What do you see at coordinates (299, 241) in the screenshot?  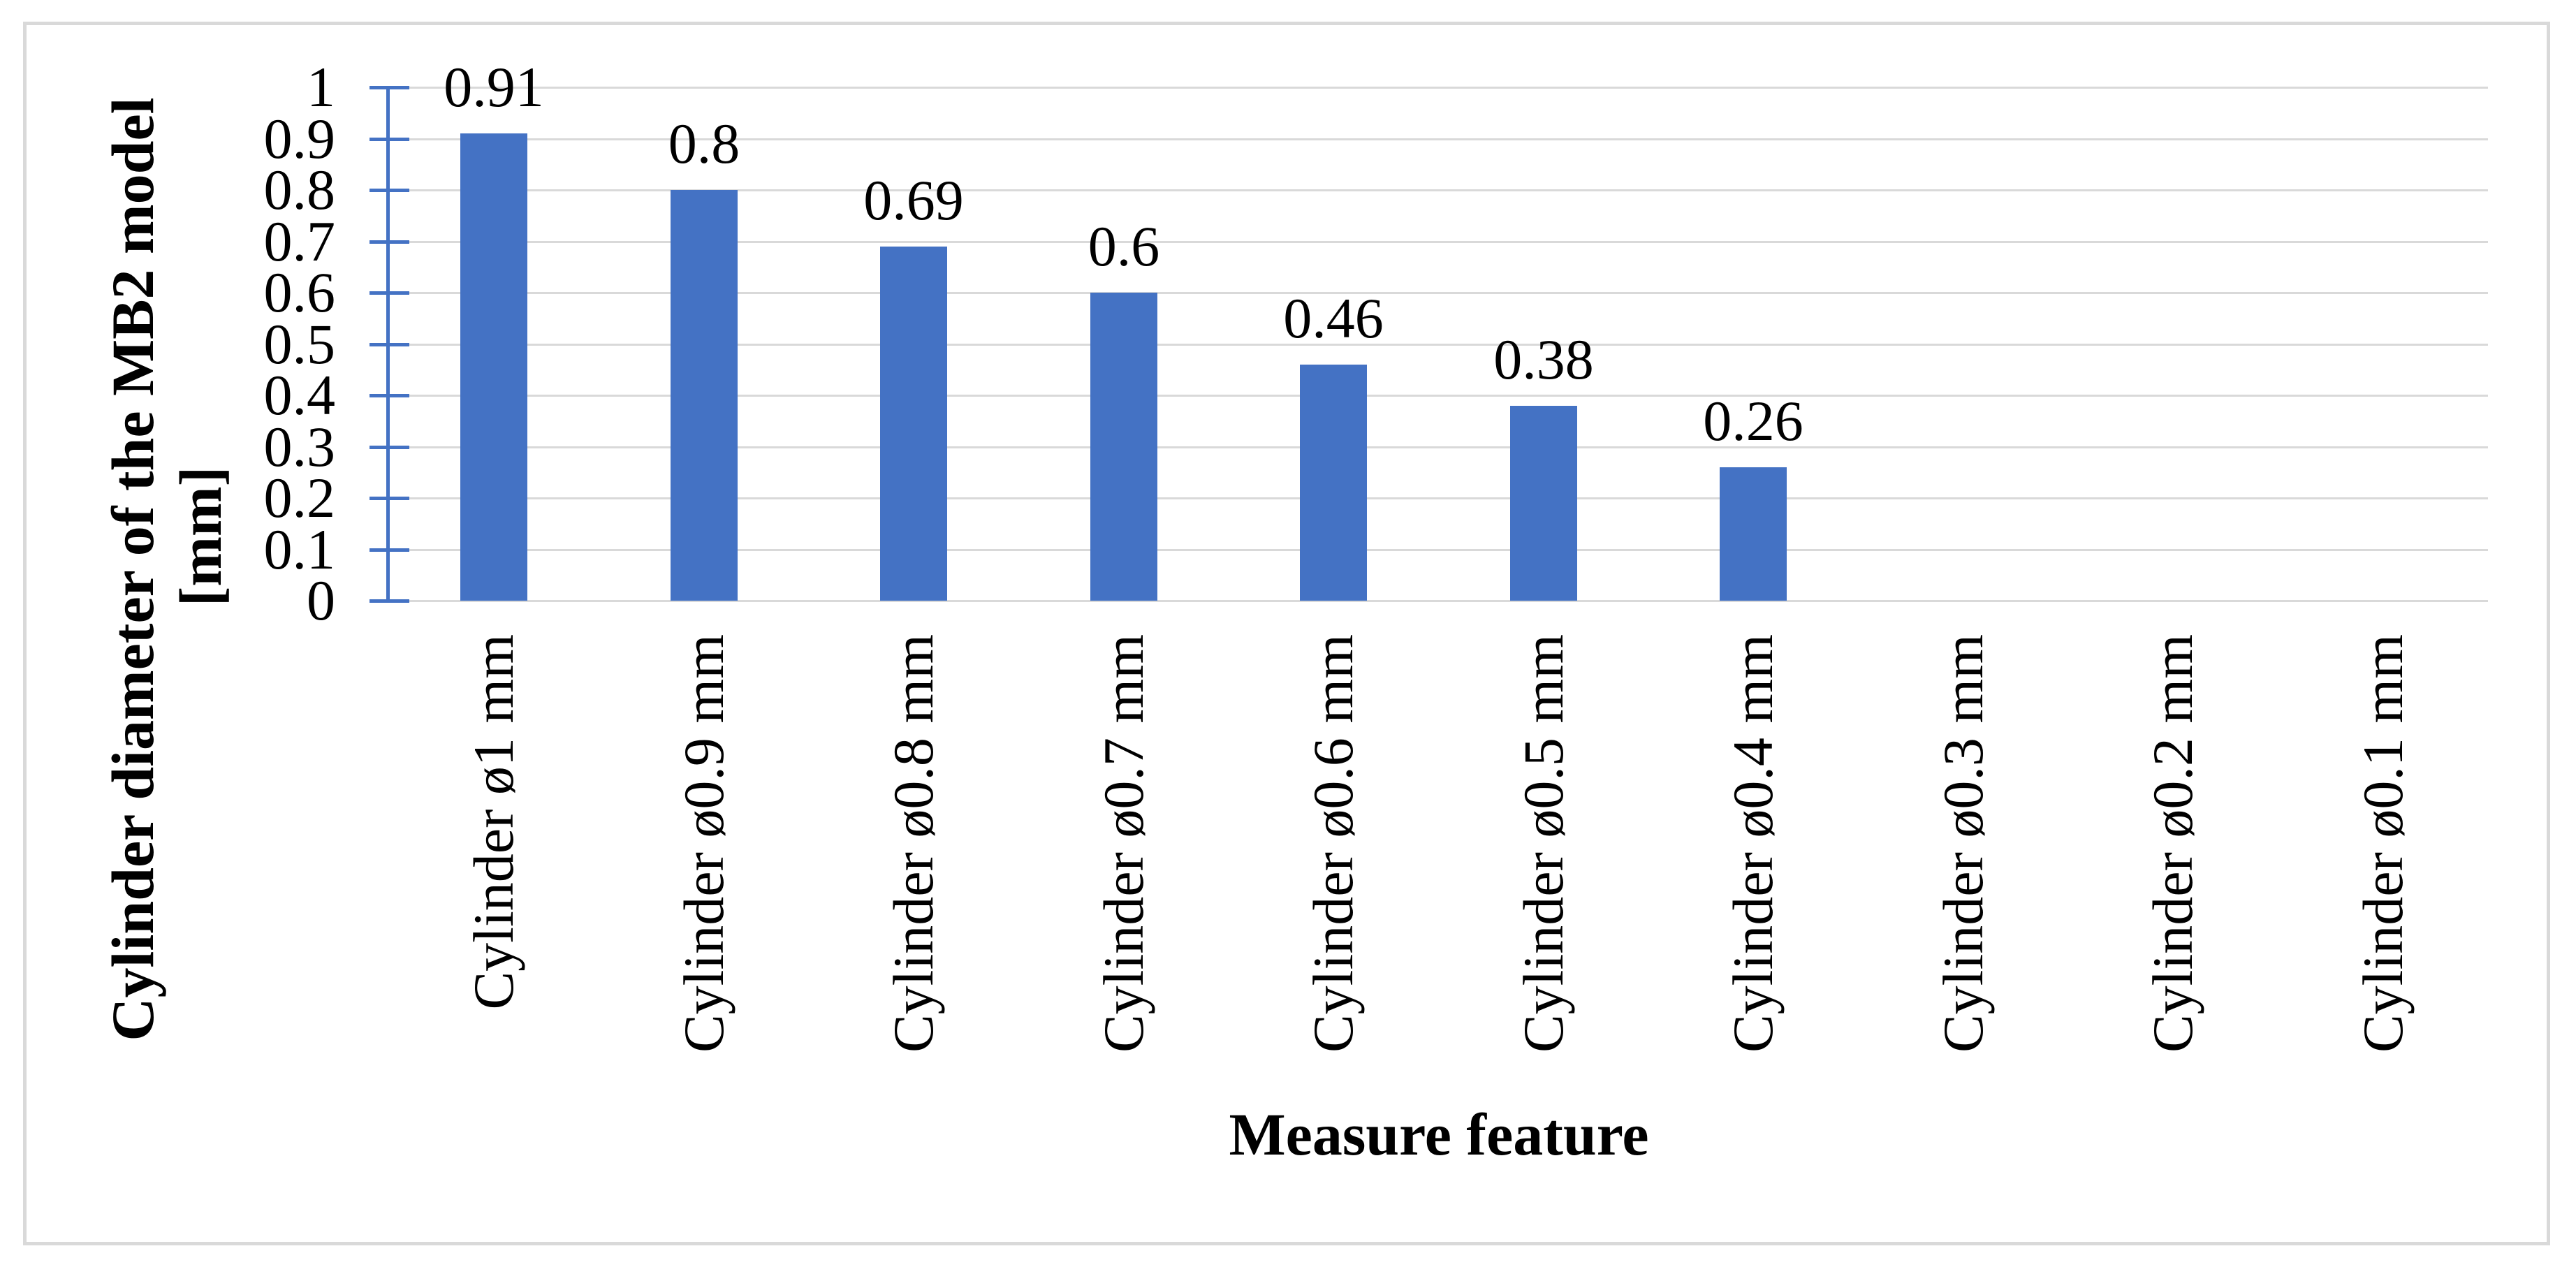 I see `y-tick-label: 0.7` at bounding box center [299, 241].